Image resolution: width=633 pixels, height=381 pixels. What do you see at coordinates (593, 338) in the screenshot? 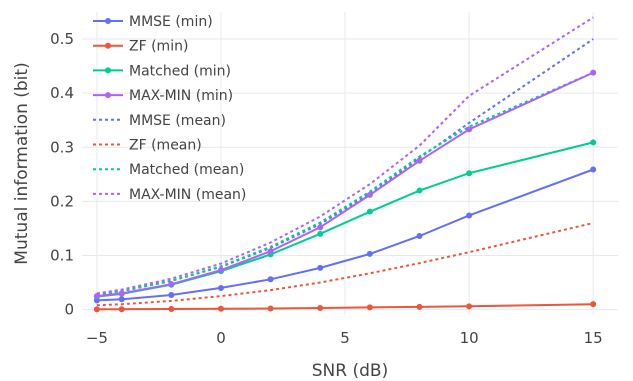
I see `x-tick-label: 15` at bounding box center [593, 338].